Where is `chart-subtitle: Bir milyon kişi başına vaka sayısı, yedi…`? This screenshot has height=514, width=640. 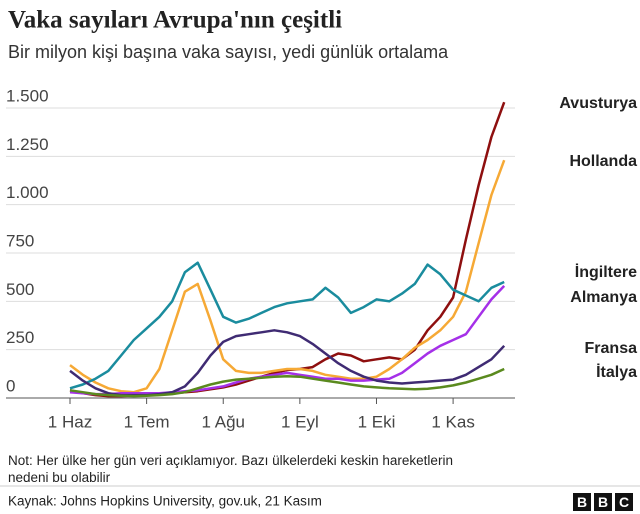 chart-subtitle: Bir milyon kişi başına vaka sayısı, yedi… is located at coordinates (228, 52).